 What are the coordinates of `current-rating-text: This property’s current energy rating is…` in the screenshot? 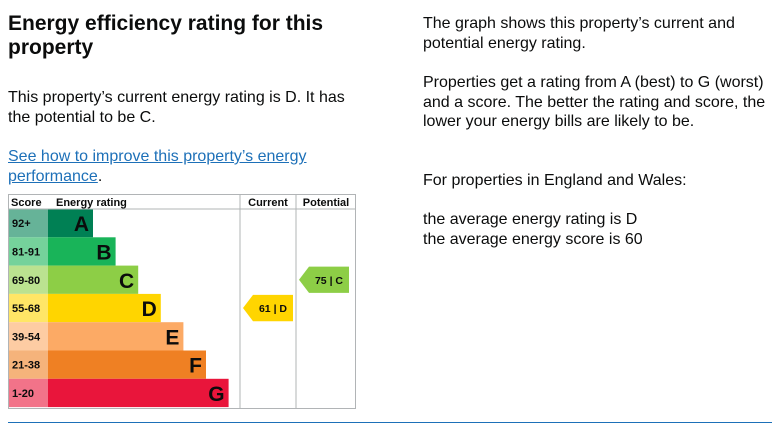 It's located at (176, 107).